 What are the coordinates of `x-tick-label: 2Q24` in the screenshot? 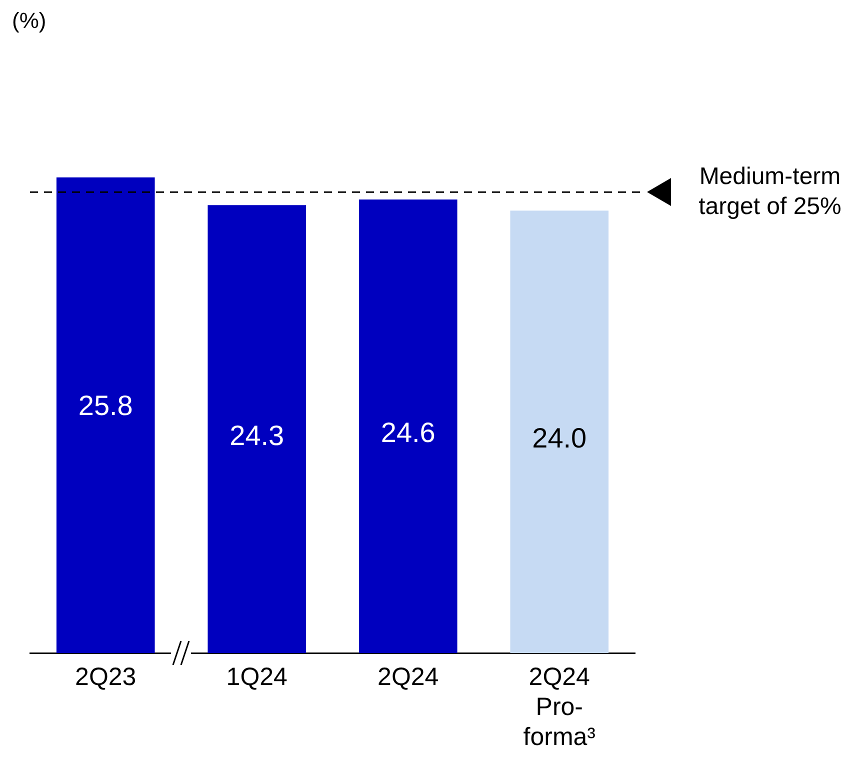 It's located at (408, 676).